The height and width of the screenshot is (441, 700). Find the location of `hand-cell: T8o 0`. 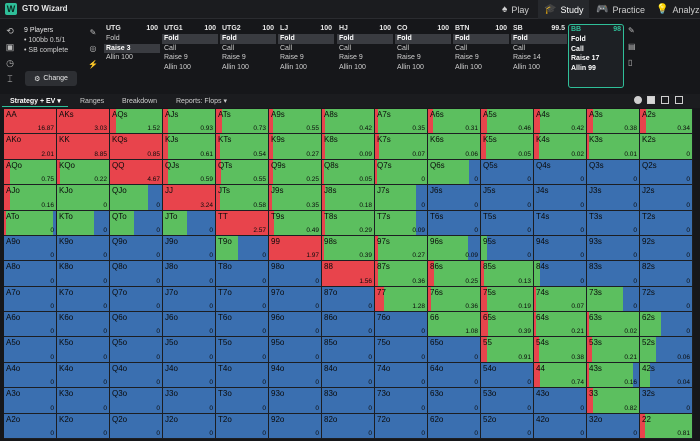

hand-cell: T8o 0 is located at coordinates (242, 274).